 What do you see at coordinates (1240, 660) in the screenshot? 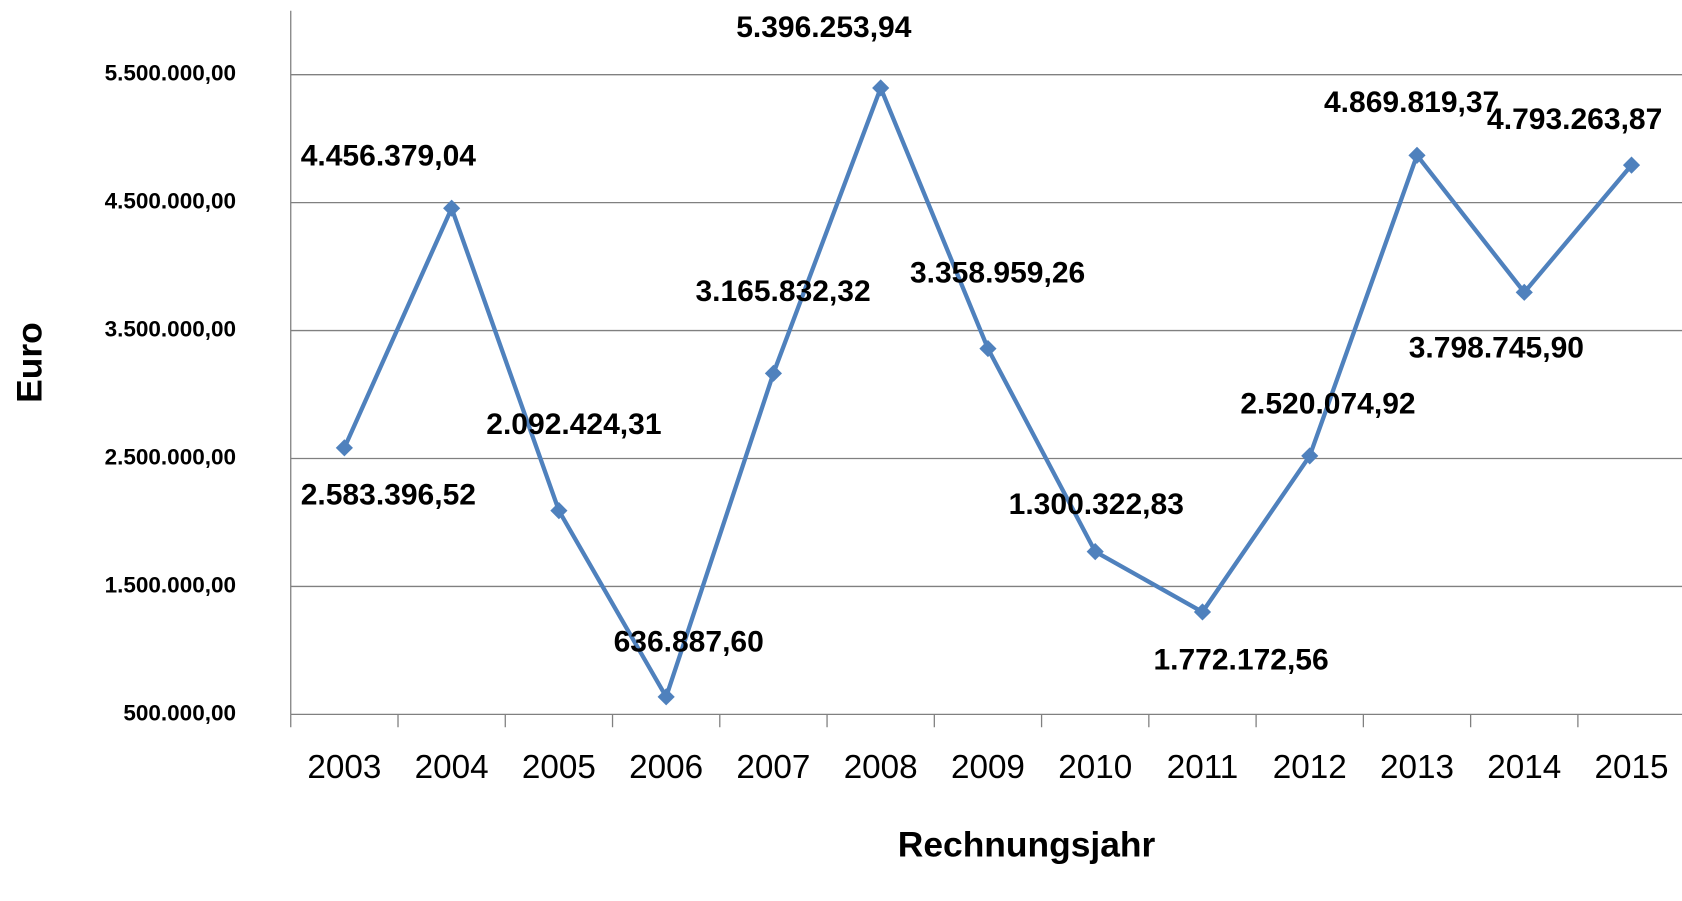
I see `data-label: 1.772.172,56` at bounding box center [1240, 660].